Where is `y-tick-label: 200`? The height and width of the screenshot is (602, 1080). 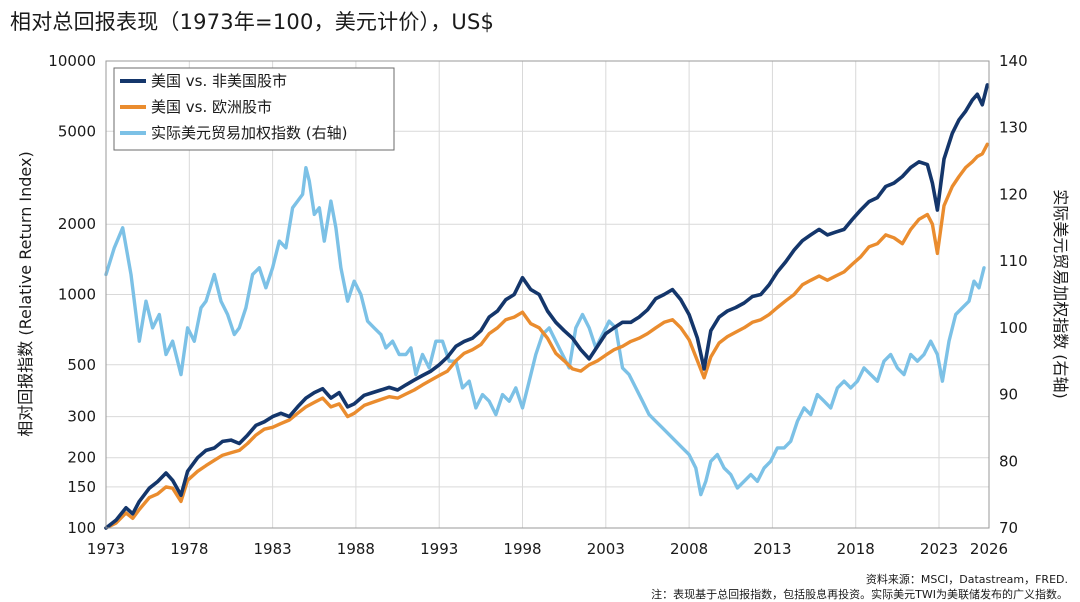 y-tick-label: 200 is located at coordinates (81, 458).